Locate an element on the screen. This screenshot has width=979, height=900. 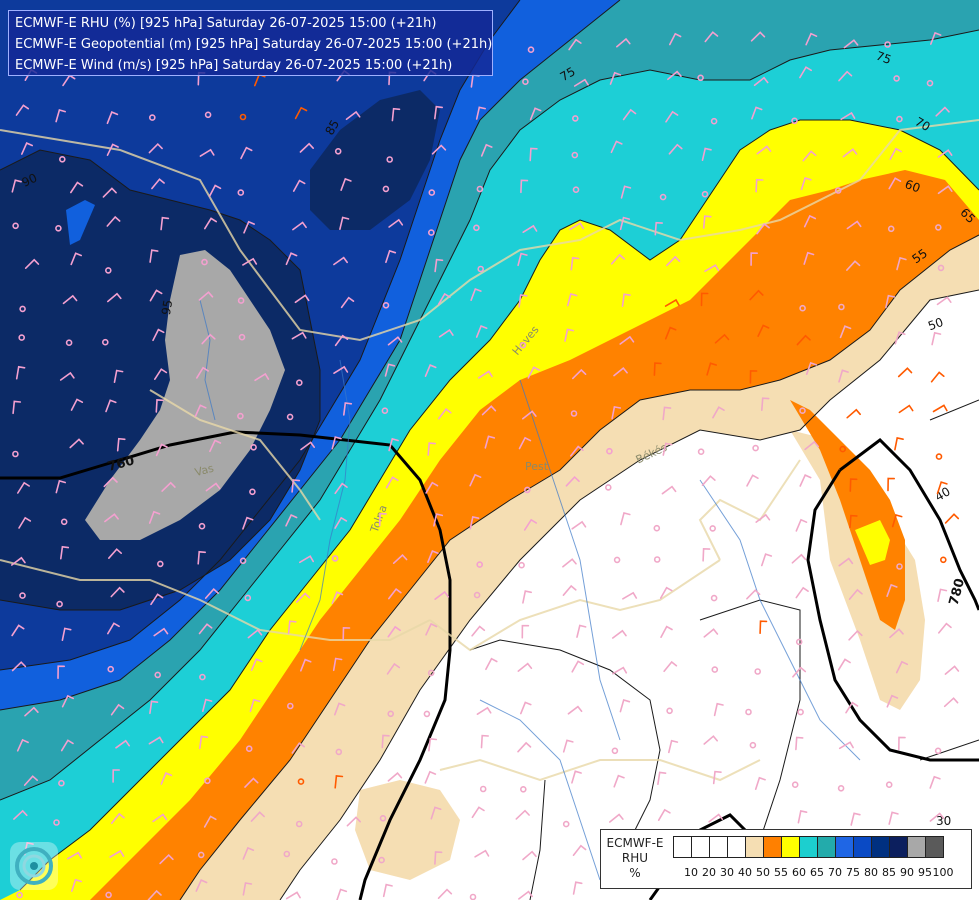
legend-tick-label: 60 is located at coordinates (799, 872).